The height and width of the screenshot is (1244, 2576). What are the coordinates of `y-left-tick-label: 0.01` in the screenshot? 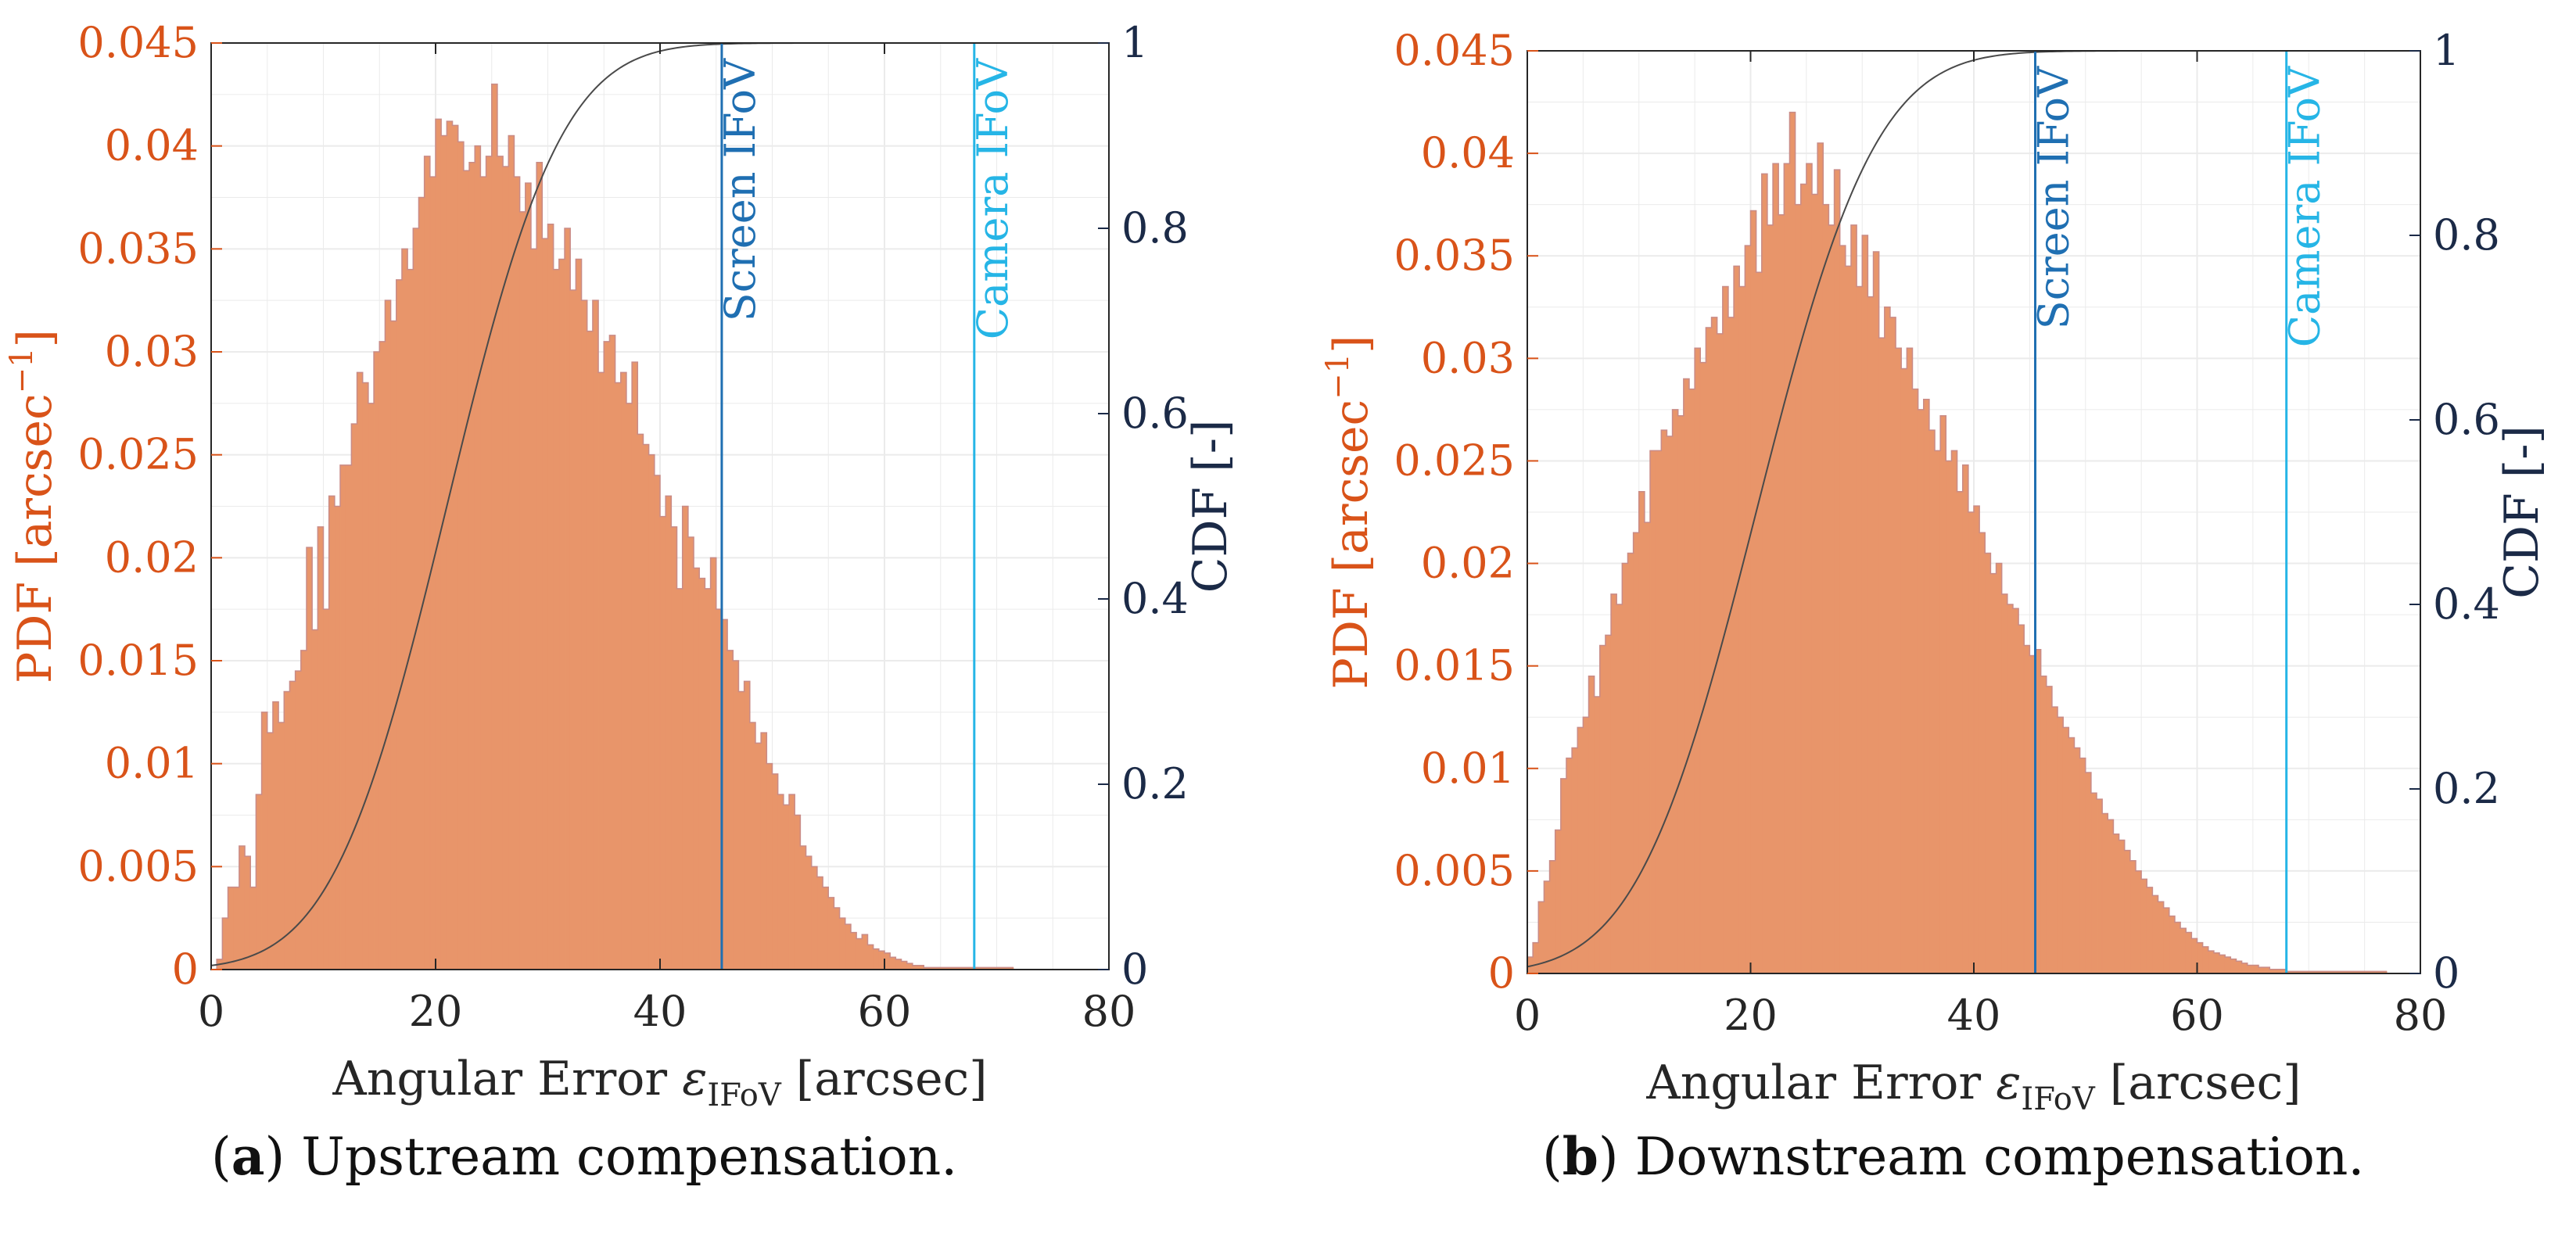 It's located at (152, 763).